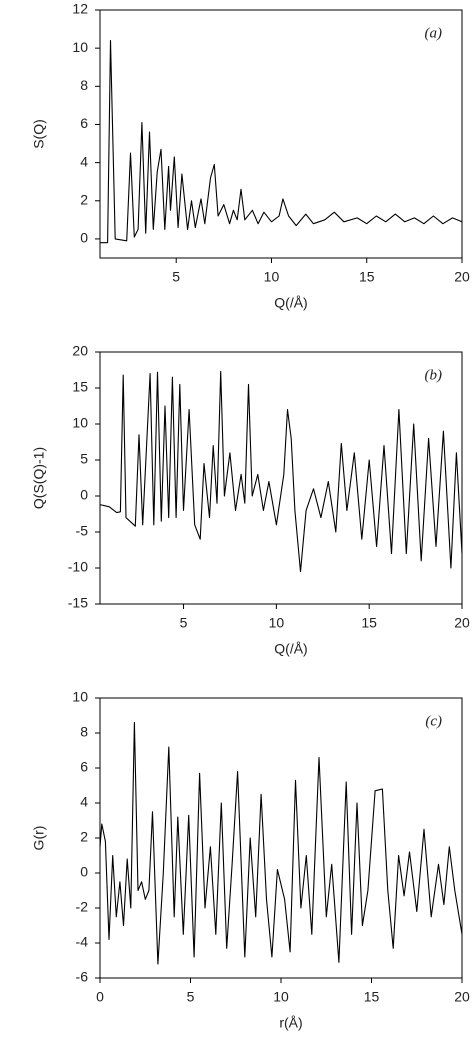  I want to click on y-tick-label: -4, so click(82, 942).